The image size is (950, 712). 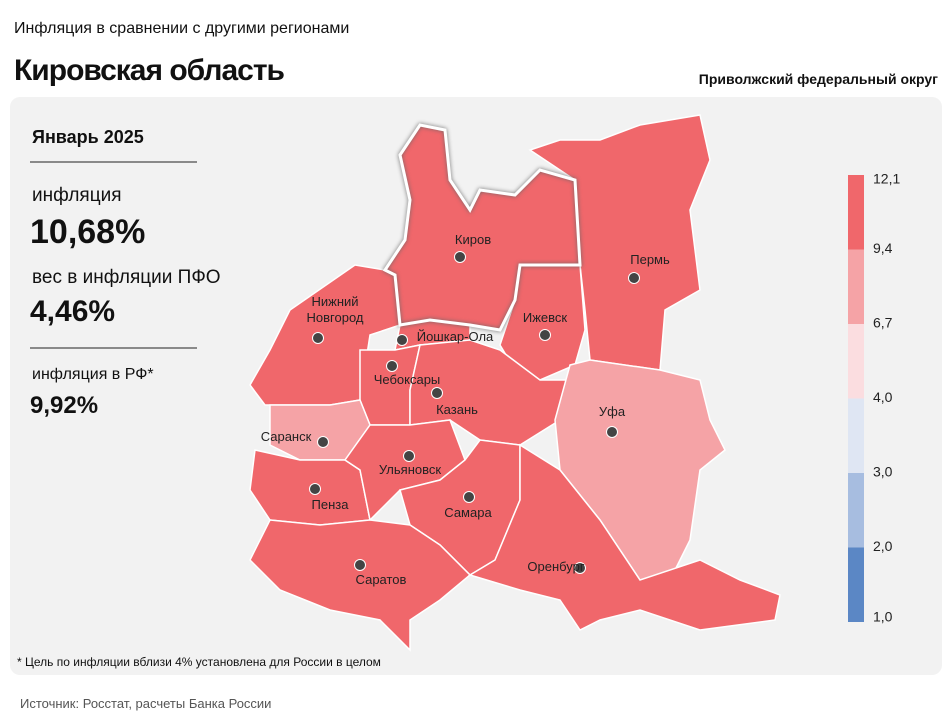 I want to click on city-label: Нижний Новгород, so click(x=335, y=309).